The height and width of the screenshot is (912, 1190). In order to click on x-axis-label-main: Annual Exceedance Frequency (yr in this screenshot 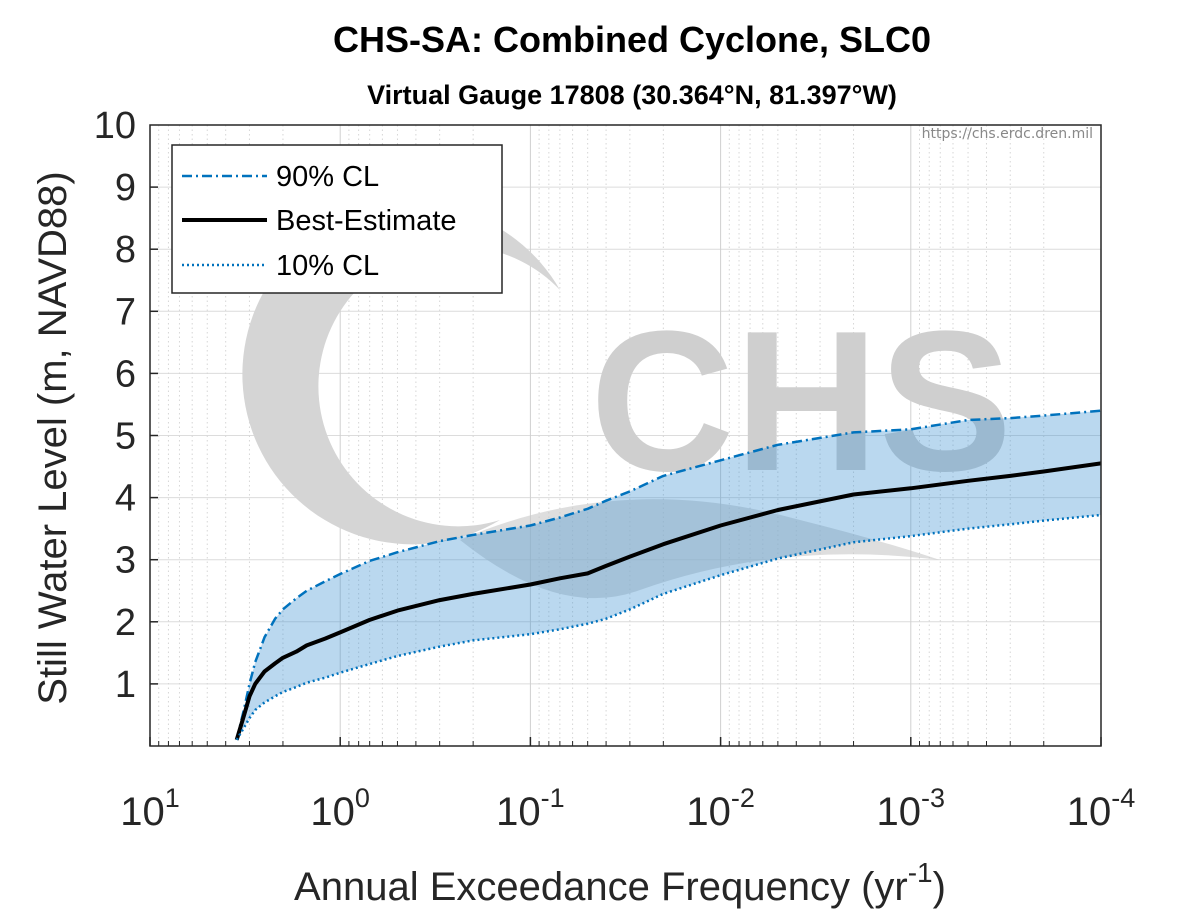, I will do `click(601, 887)`.